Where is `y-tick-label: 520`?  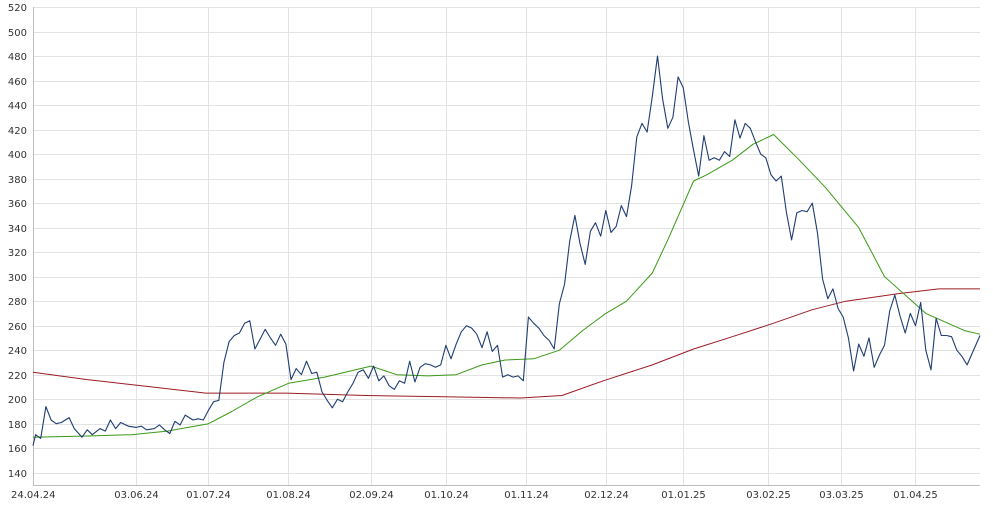
y-tick-label: 520 is located at coordinates (17, 8).